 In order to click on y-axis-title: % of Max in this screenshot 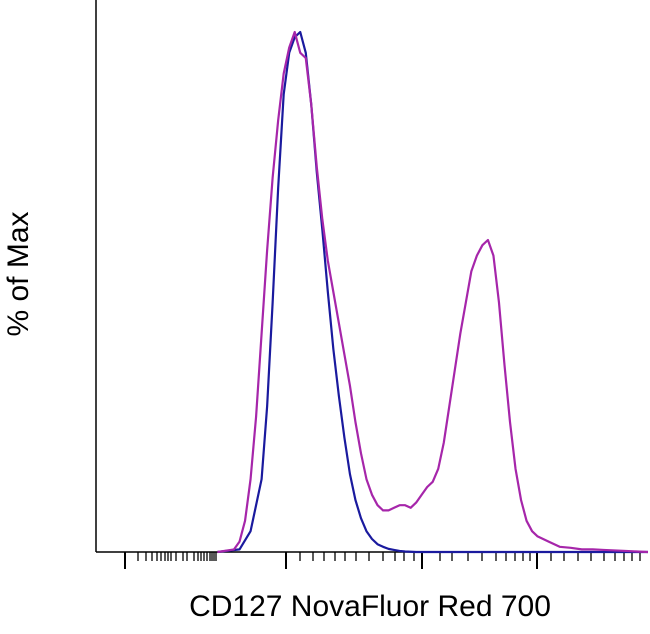, I will do `click(18, 273)`.